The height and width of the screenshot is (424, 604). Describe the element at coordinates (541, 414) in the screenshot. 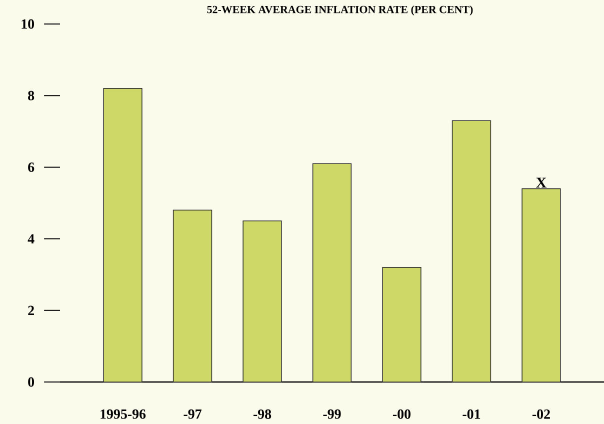

I see `x-tick-label: -02` at that location.